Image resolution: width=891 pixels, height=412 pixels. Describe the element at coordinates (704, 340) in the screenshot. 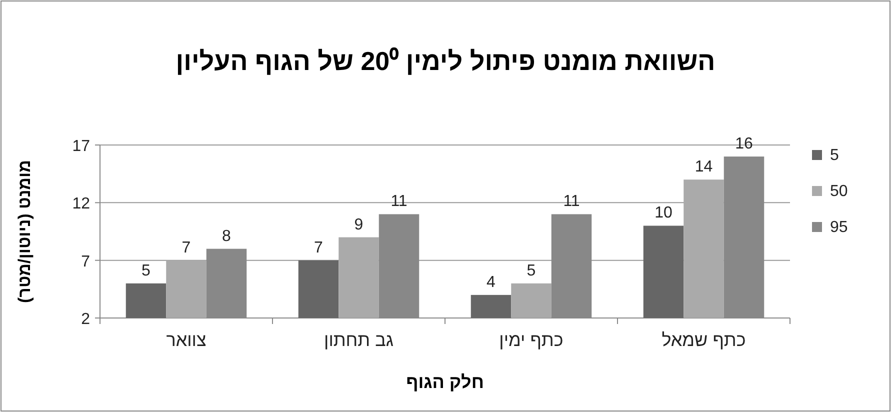

I see `x-tick-label: כתף שמאל` at that location.